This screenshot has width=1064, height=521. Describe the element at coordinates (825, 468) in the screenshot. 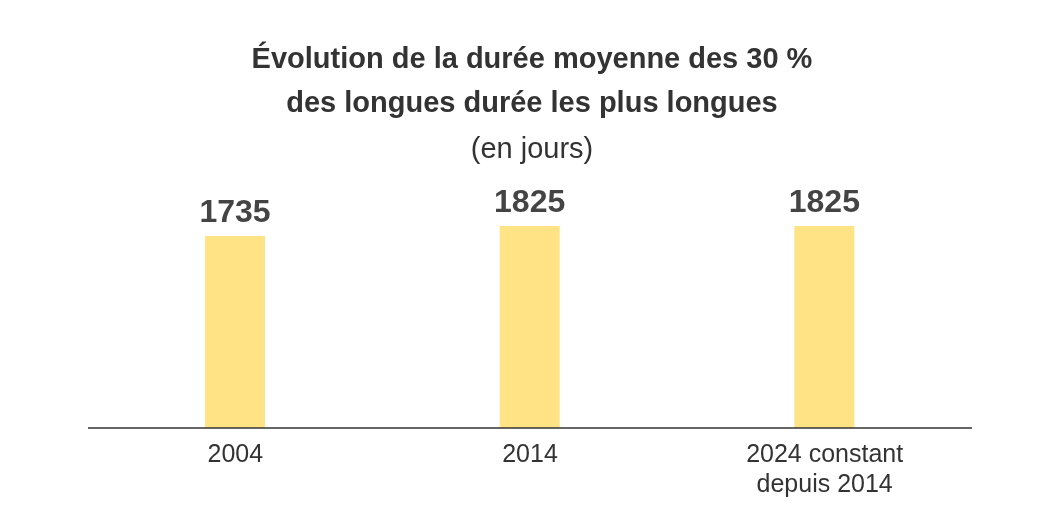

I see `x-tick-label: 2024 constant depuis 2014` at that location.